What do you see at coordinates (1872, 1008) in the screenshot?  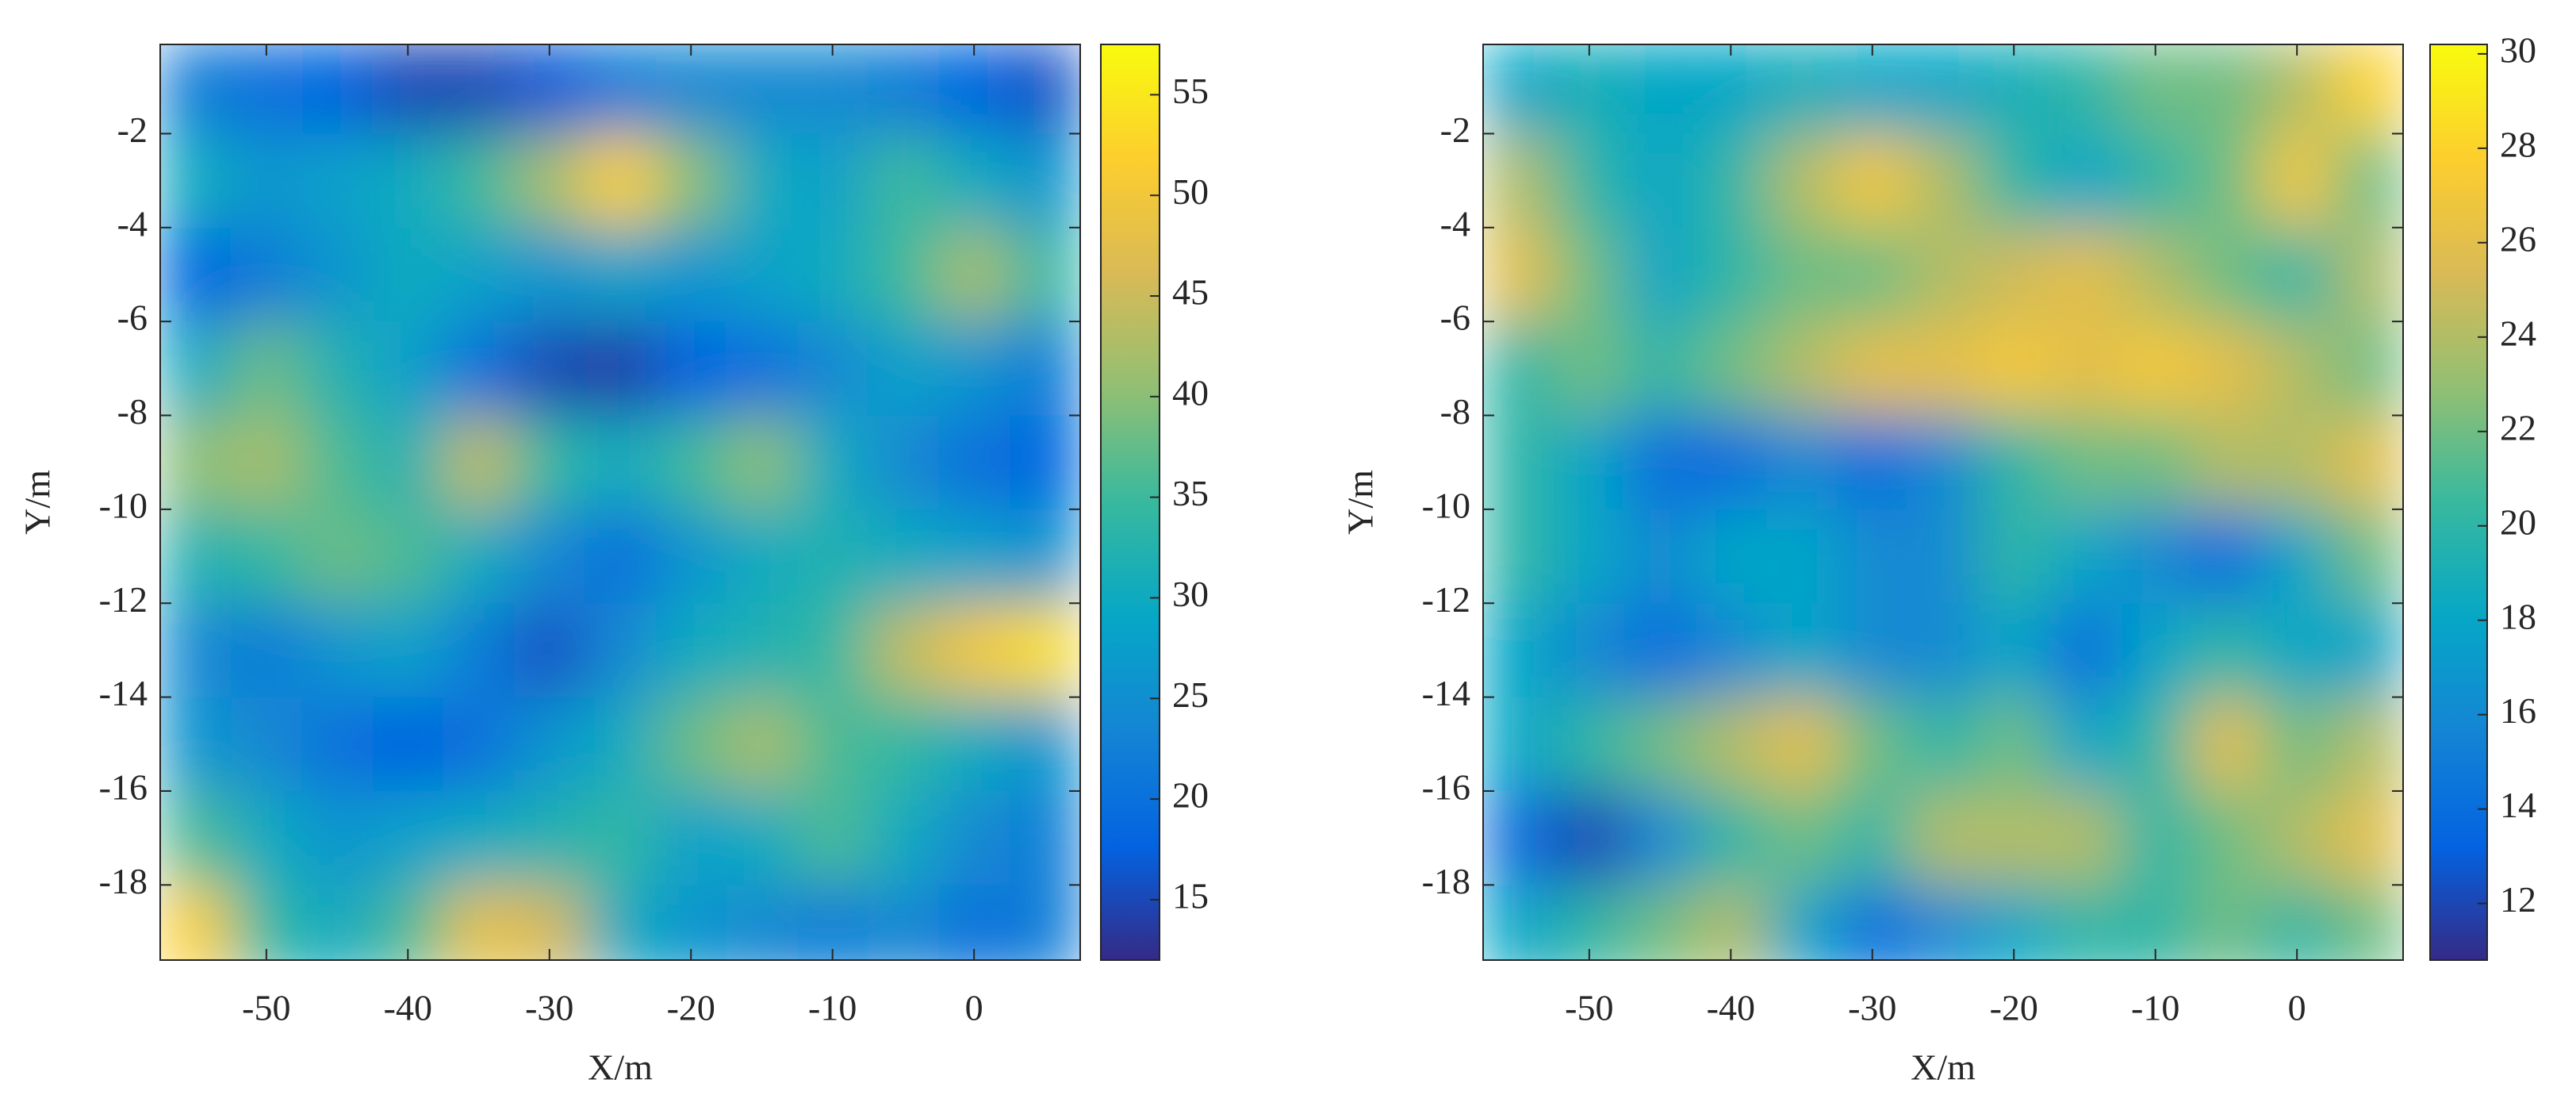 I see `x-tick-label: -30` at bounding box center [1872, 1008].